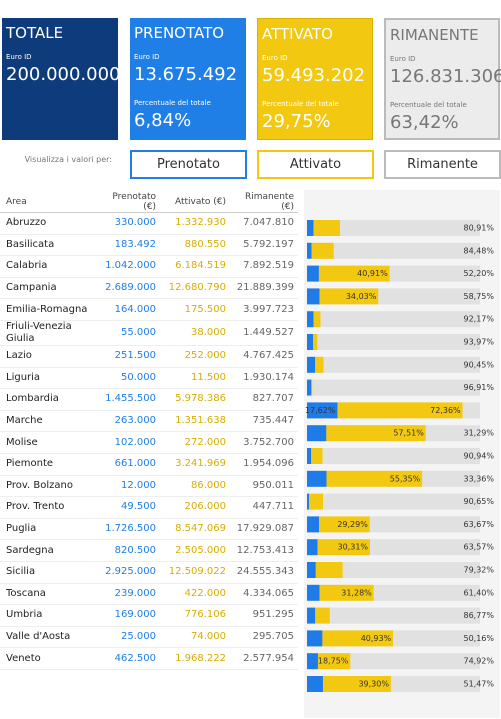 This screenshot has width=501, height=719. What do you see at coordinates (264, 245) in the screenshot?
I see `cell-rimanente: 5.792.197` at bounding box center [264, 245].